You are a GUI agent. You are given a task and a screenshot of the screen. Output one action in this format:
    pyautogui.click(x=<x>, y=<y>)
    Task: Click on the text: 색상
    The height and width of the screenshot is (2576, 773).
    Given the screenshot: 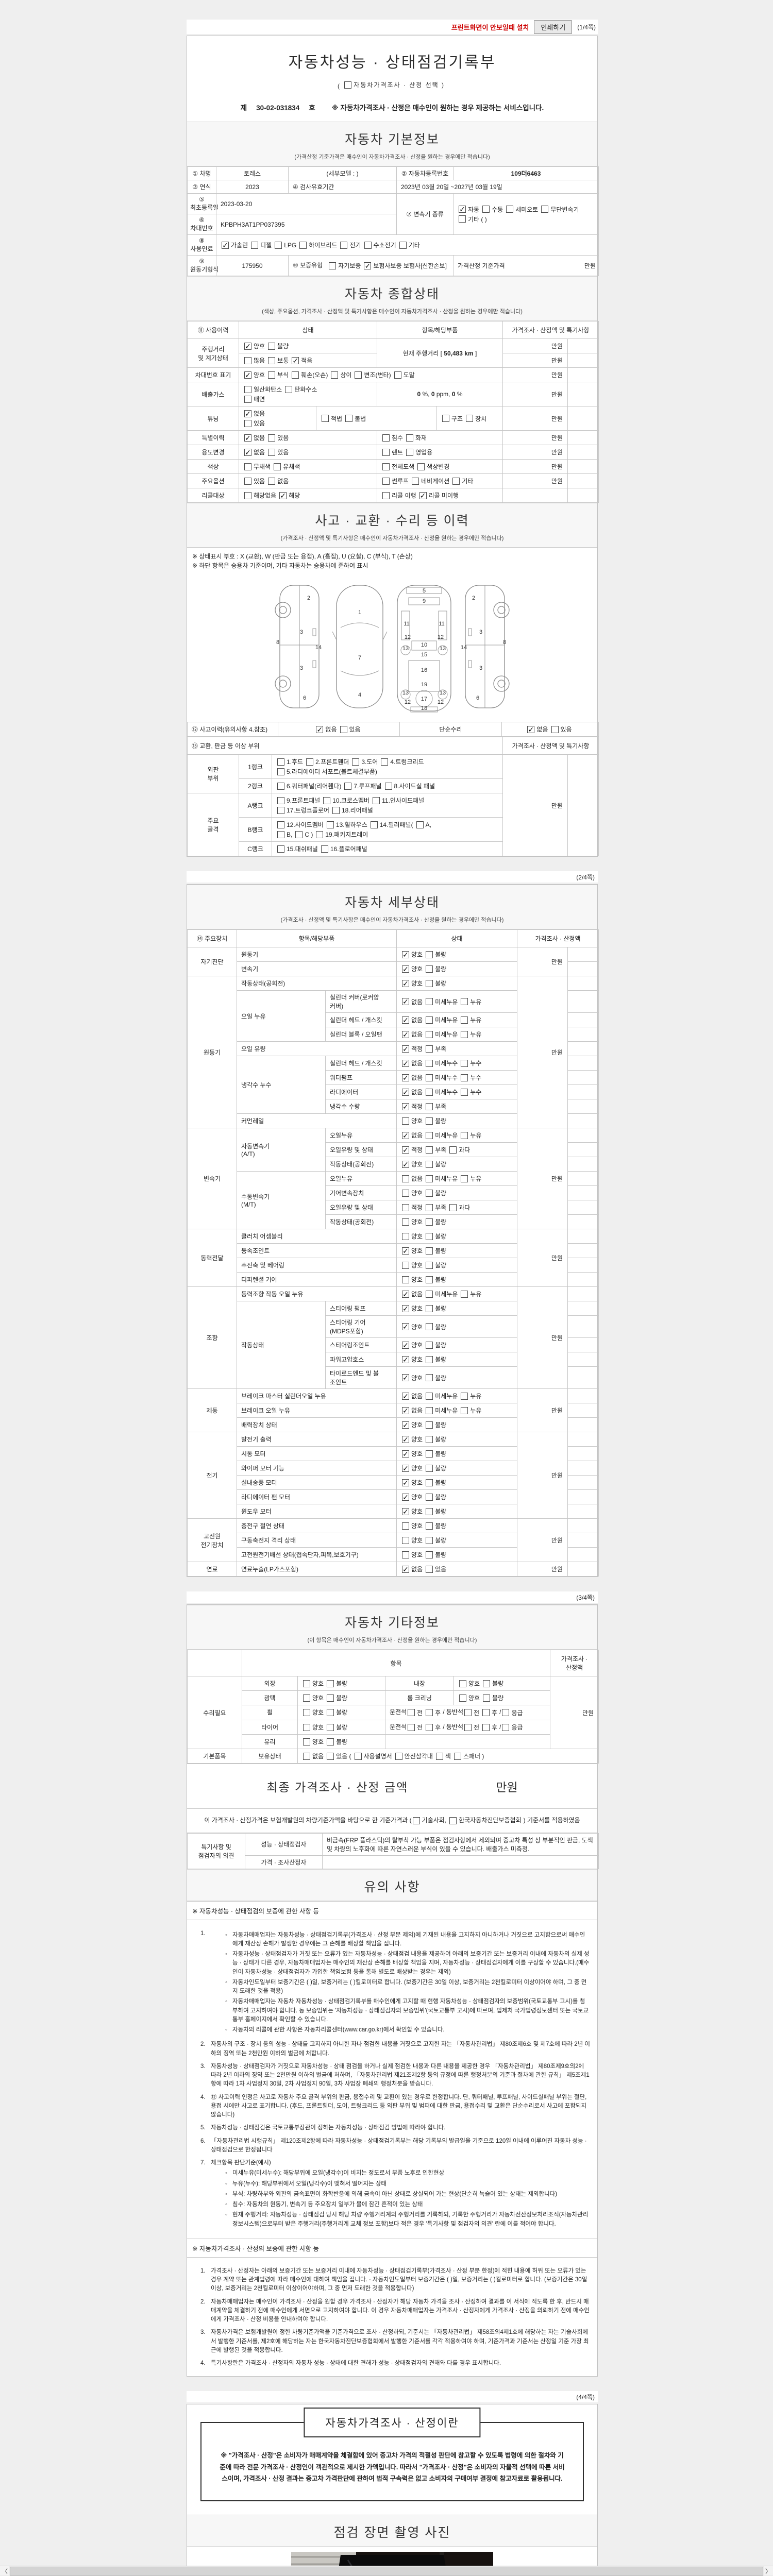 What is the action you would take?
    pyautogui.click(x=213, y=466)
    